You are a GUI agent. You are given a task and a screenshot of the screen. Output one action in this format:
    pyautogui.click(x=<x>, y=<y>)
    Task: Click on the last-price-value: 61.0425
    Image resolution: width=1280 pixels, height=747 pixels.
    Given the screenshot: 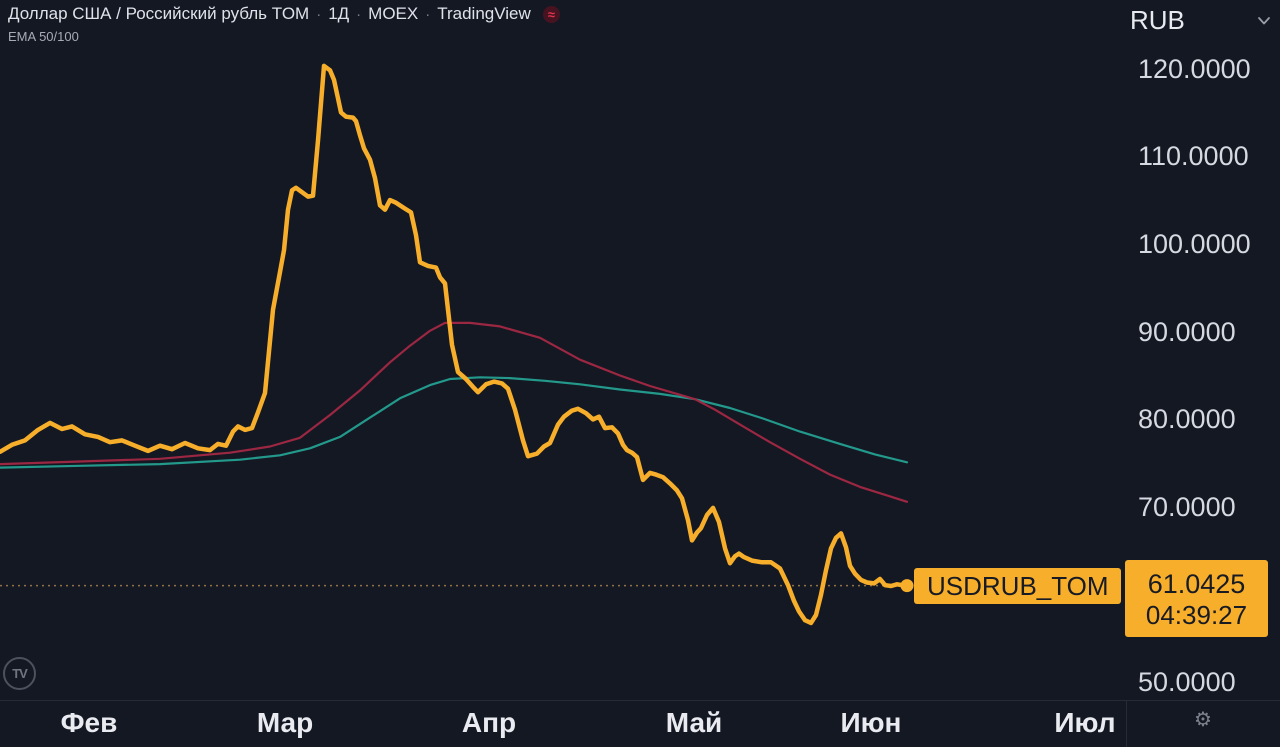 What is the action you would take?
    pyautogui.click(x=1196, y=583)
    